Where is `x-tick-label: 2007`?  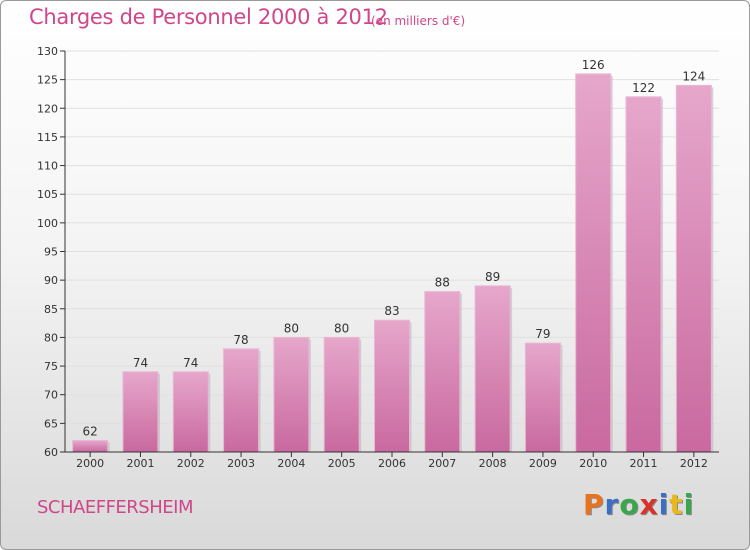 x-tick-label: 2007 is located at coordinates (442, 463).